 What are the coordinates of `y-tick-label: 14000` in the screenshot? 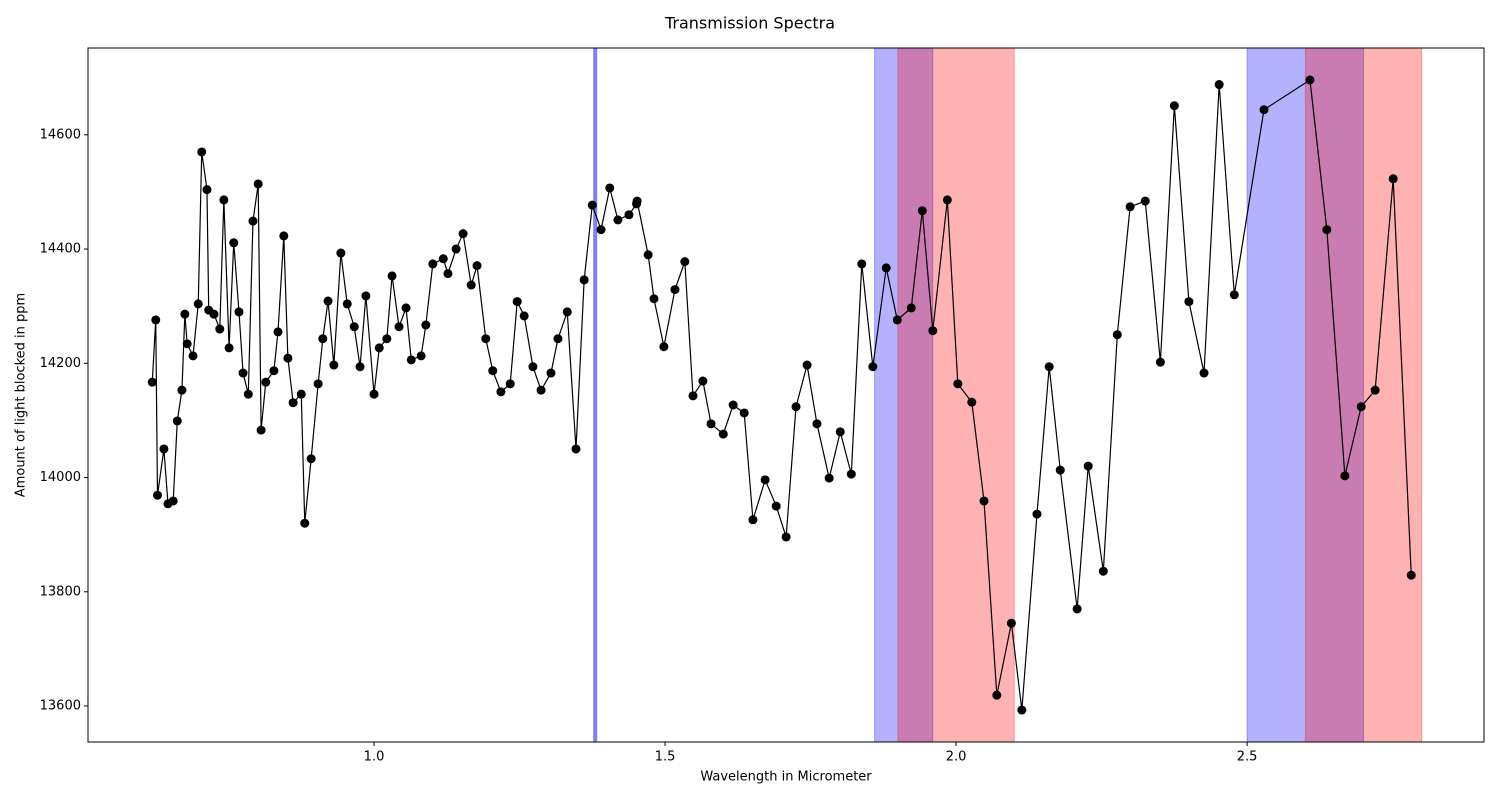 It's located at (60, 477).